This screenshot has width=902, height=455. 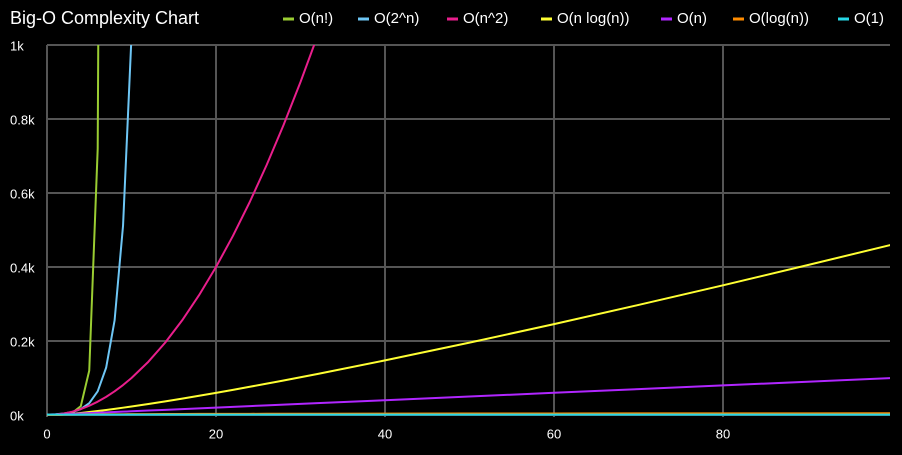 I want to click on y-tick-label: 0.4k, so click(x=22, y=267).